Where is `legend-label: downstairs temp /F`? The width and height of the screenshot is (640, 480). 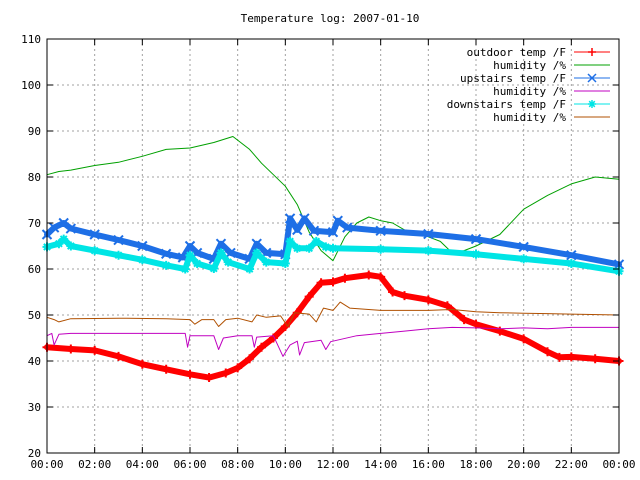
legend-label: downstairs temp /F is located at coordinates (506, 104).